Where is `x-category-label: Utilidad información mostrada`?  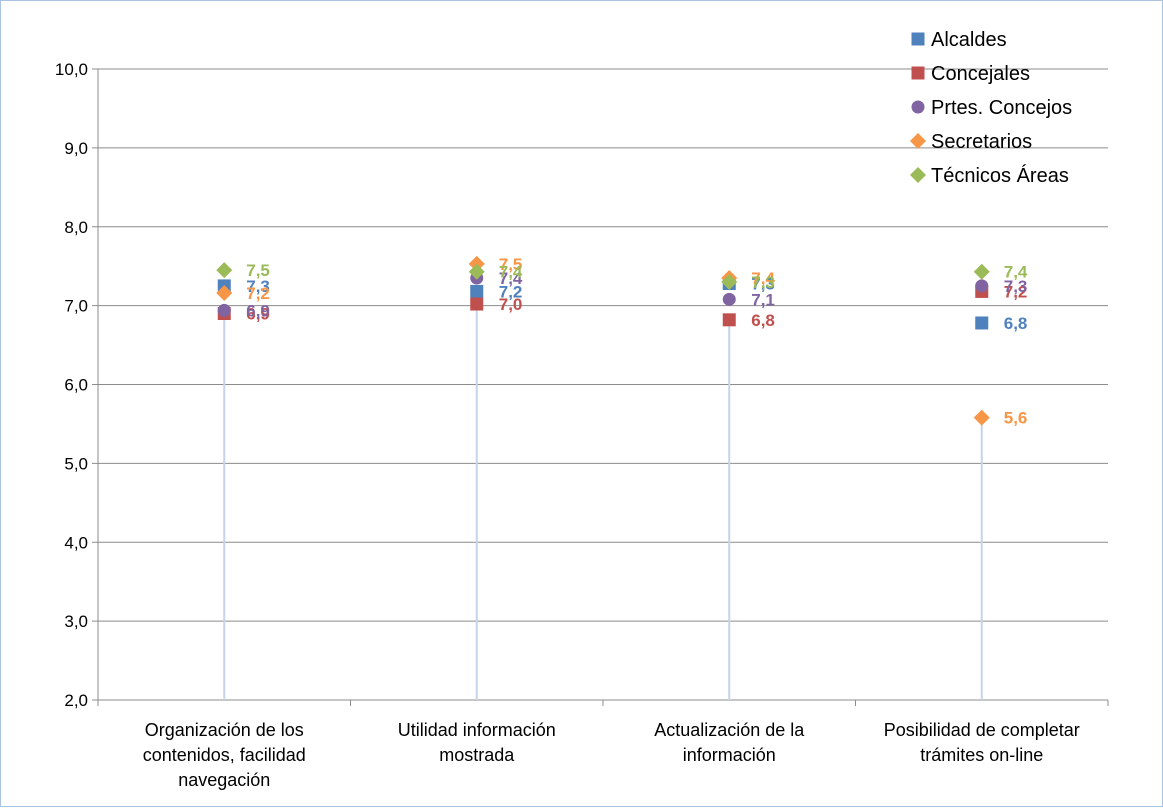 x-category-label: Utilidad información mostrada is located at coordinates (477, 742).